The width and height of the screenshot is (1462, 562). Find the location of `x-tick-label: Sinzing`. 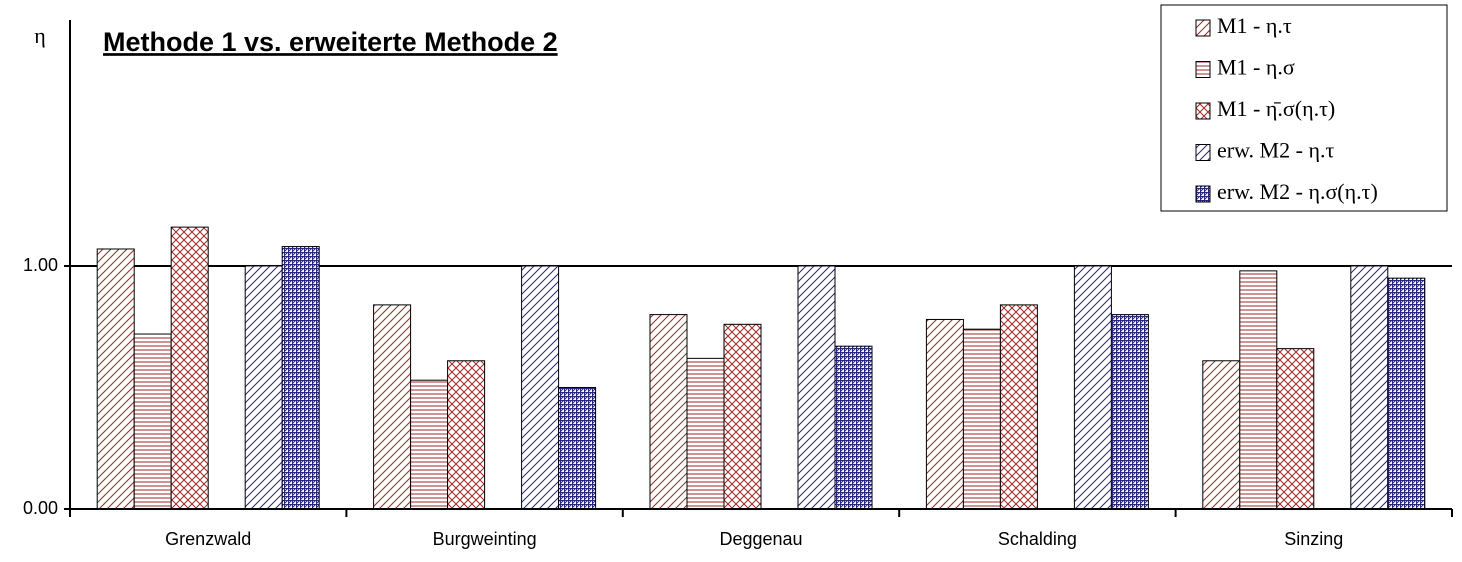

x-tick-label: Sinzing is located at coordinates (1313, 539).